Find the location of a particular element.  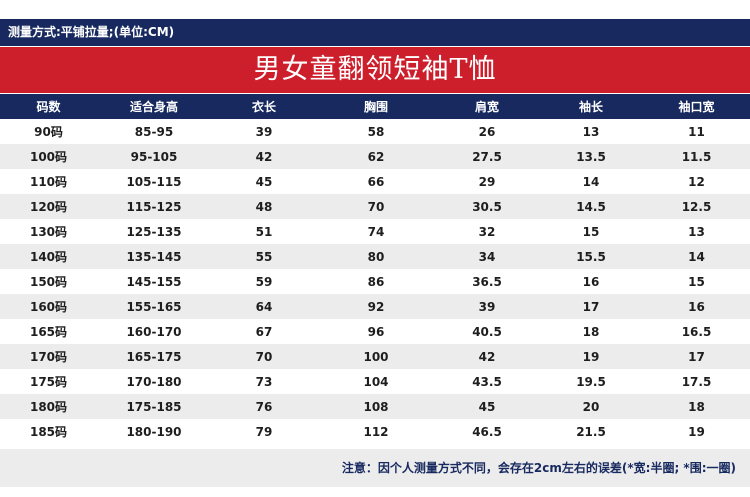

page-title: 男女童翻领短袖T恤 is located at coordinates (375, 70).